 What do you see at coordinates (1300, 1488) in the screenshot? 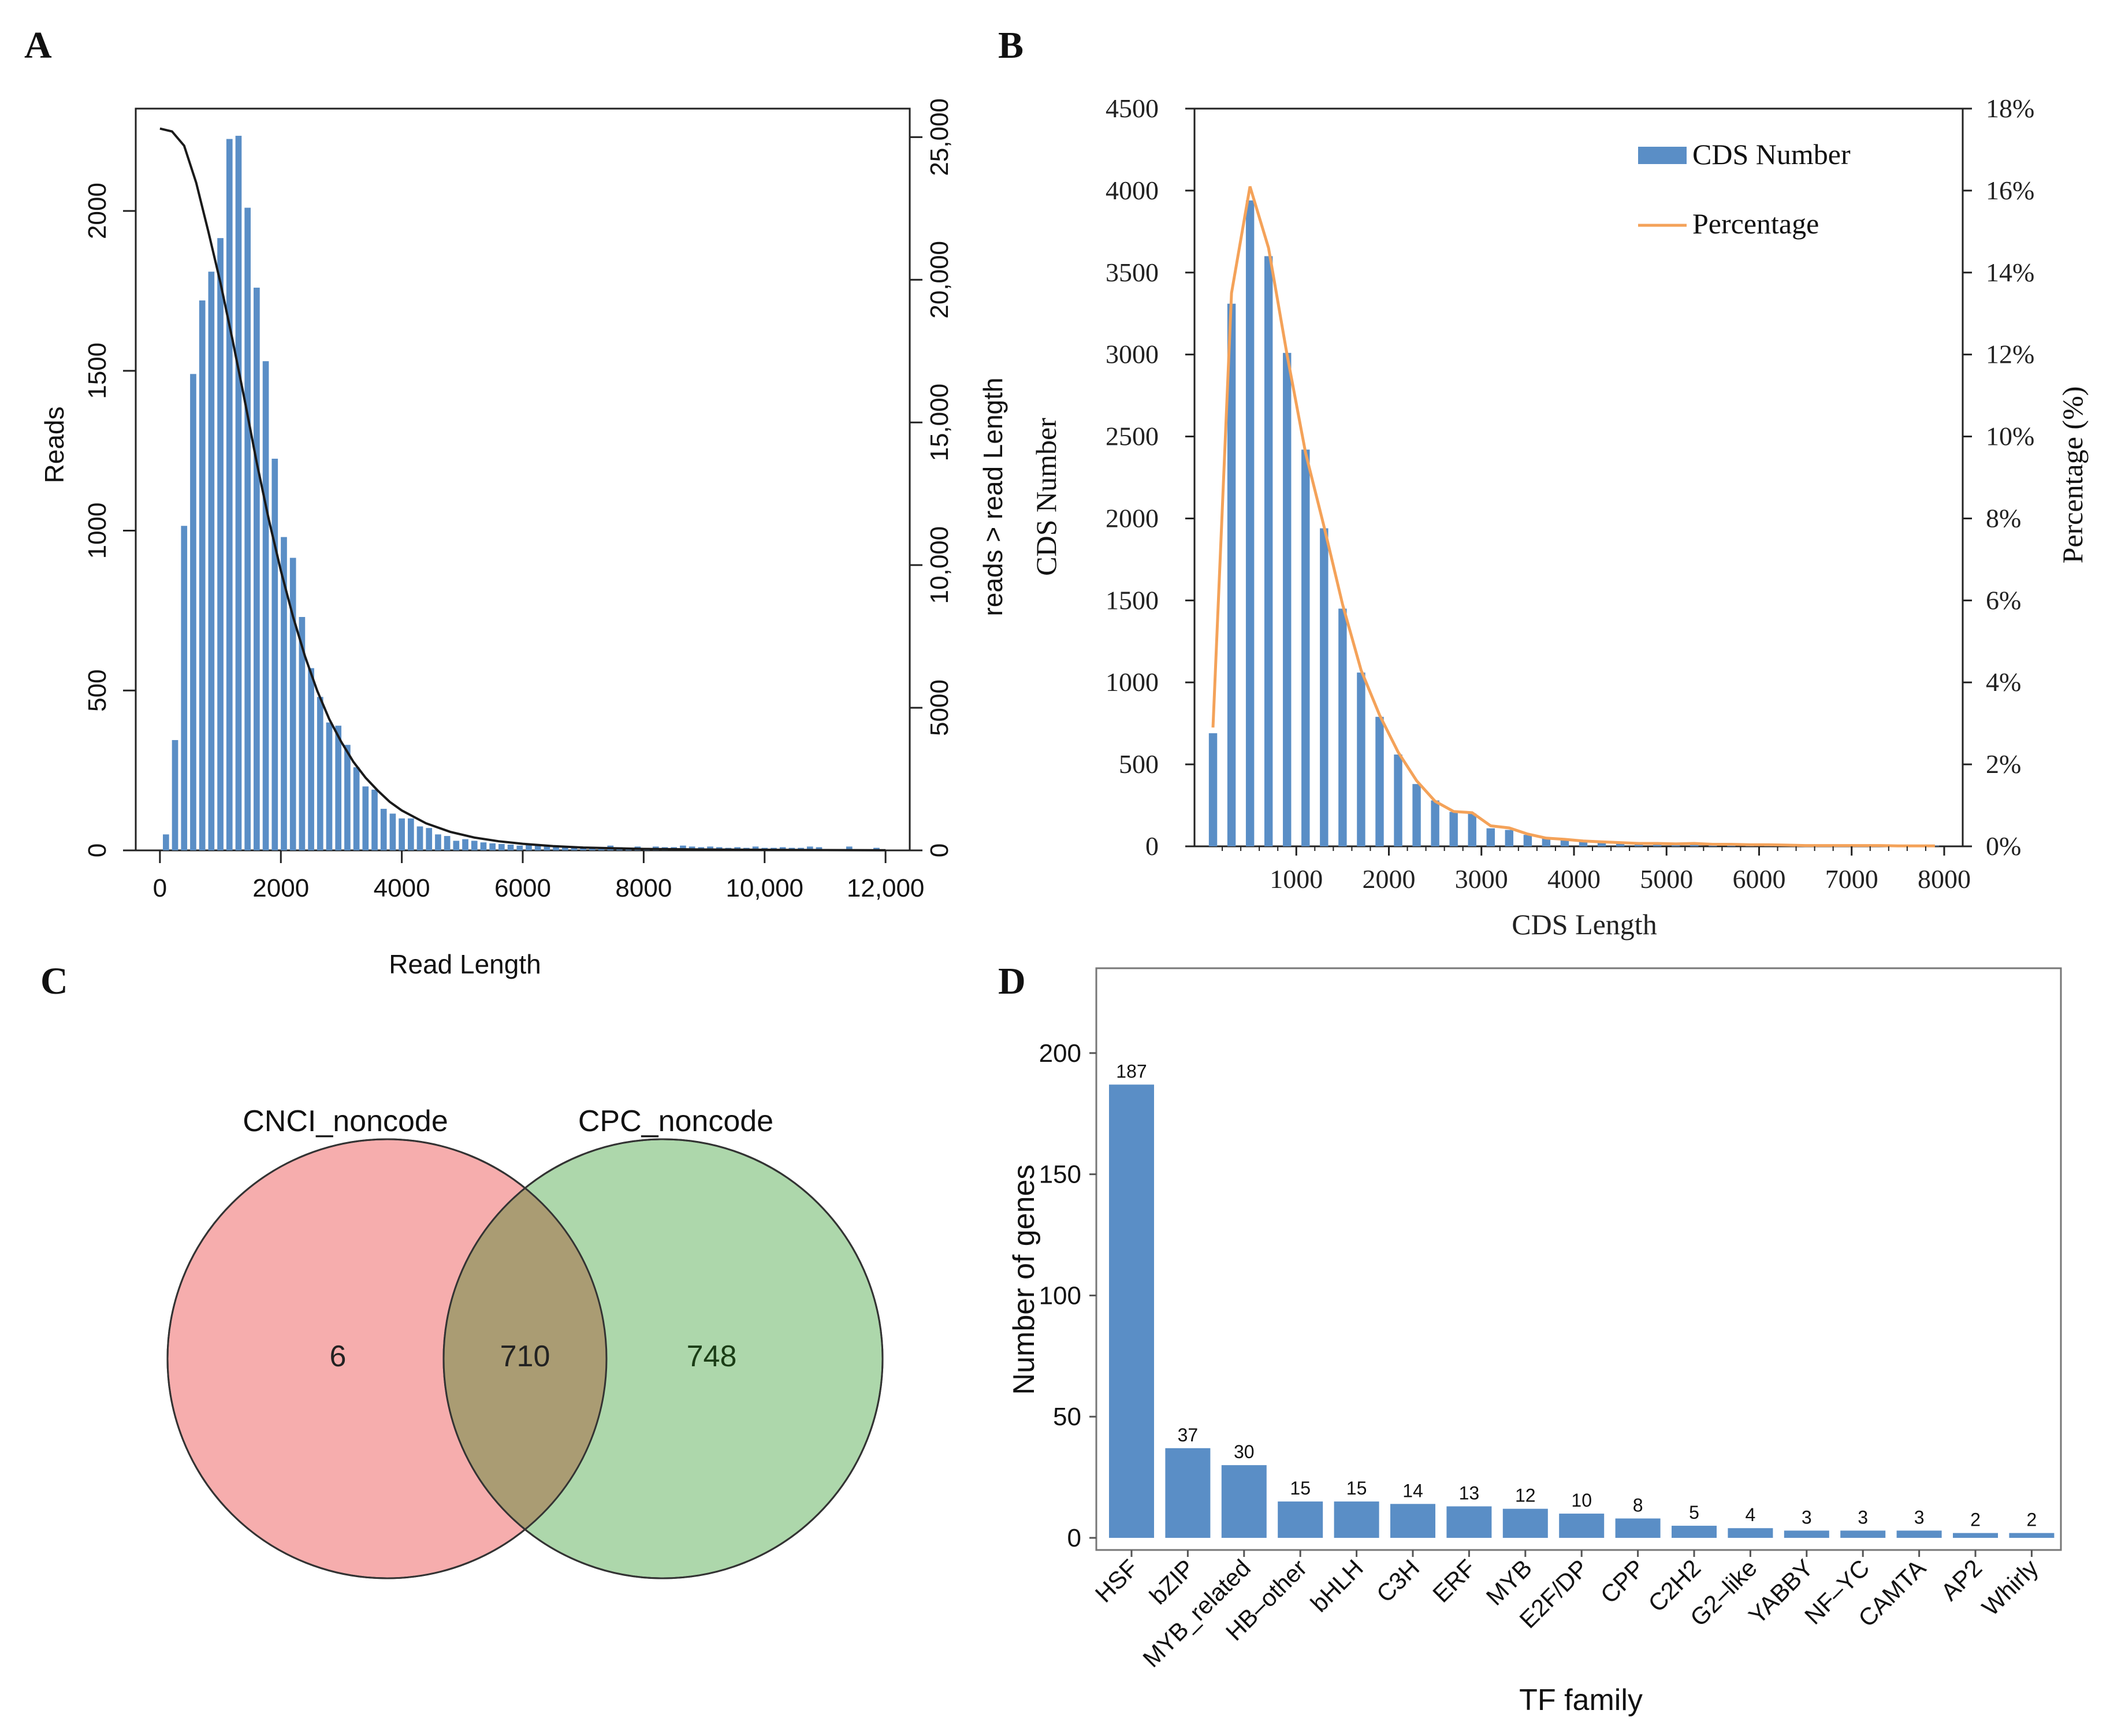
I see `tf-bar-value-label: 15` at bounding box center [1300, 1488].